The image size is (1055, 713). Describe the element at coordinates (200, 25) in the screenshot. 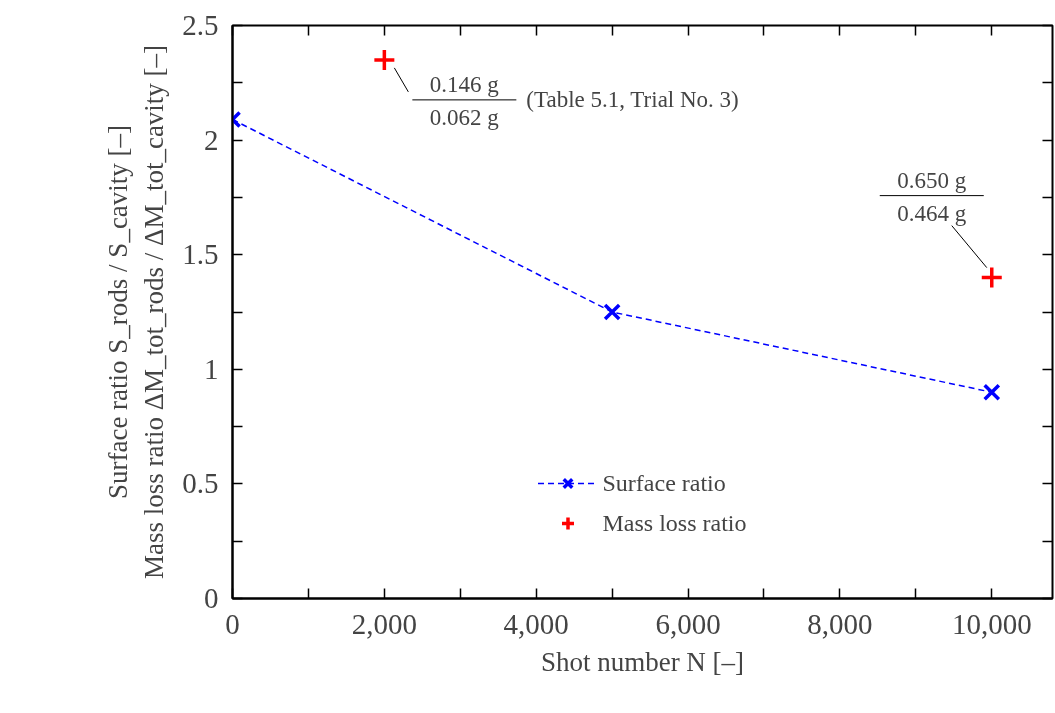

I see `y-tick-label: 2.5` at that location.